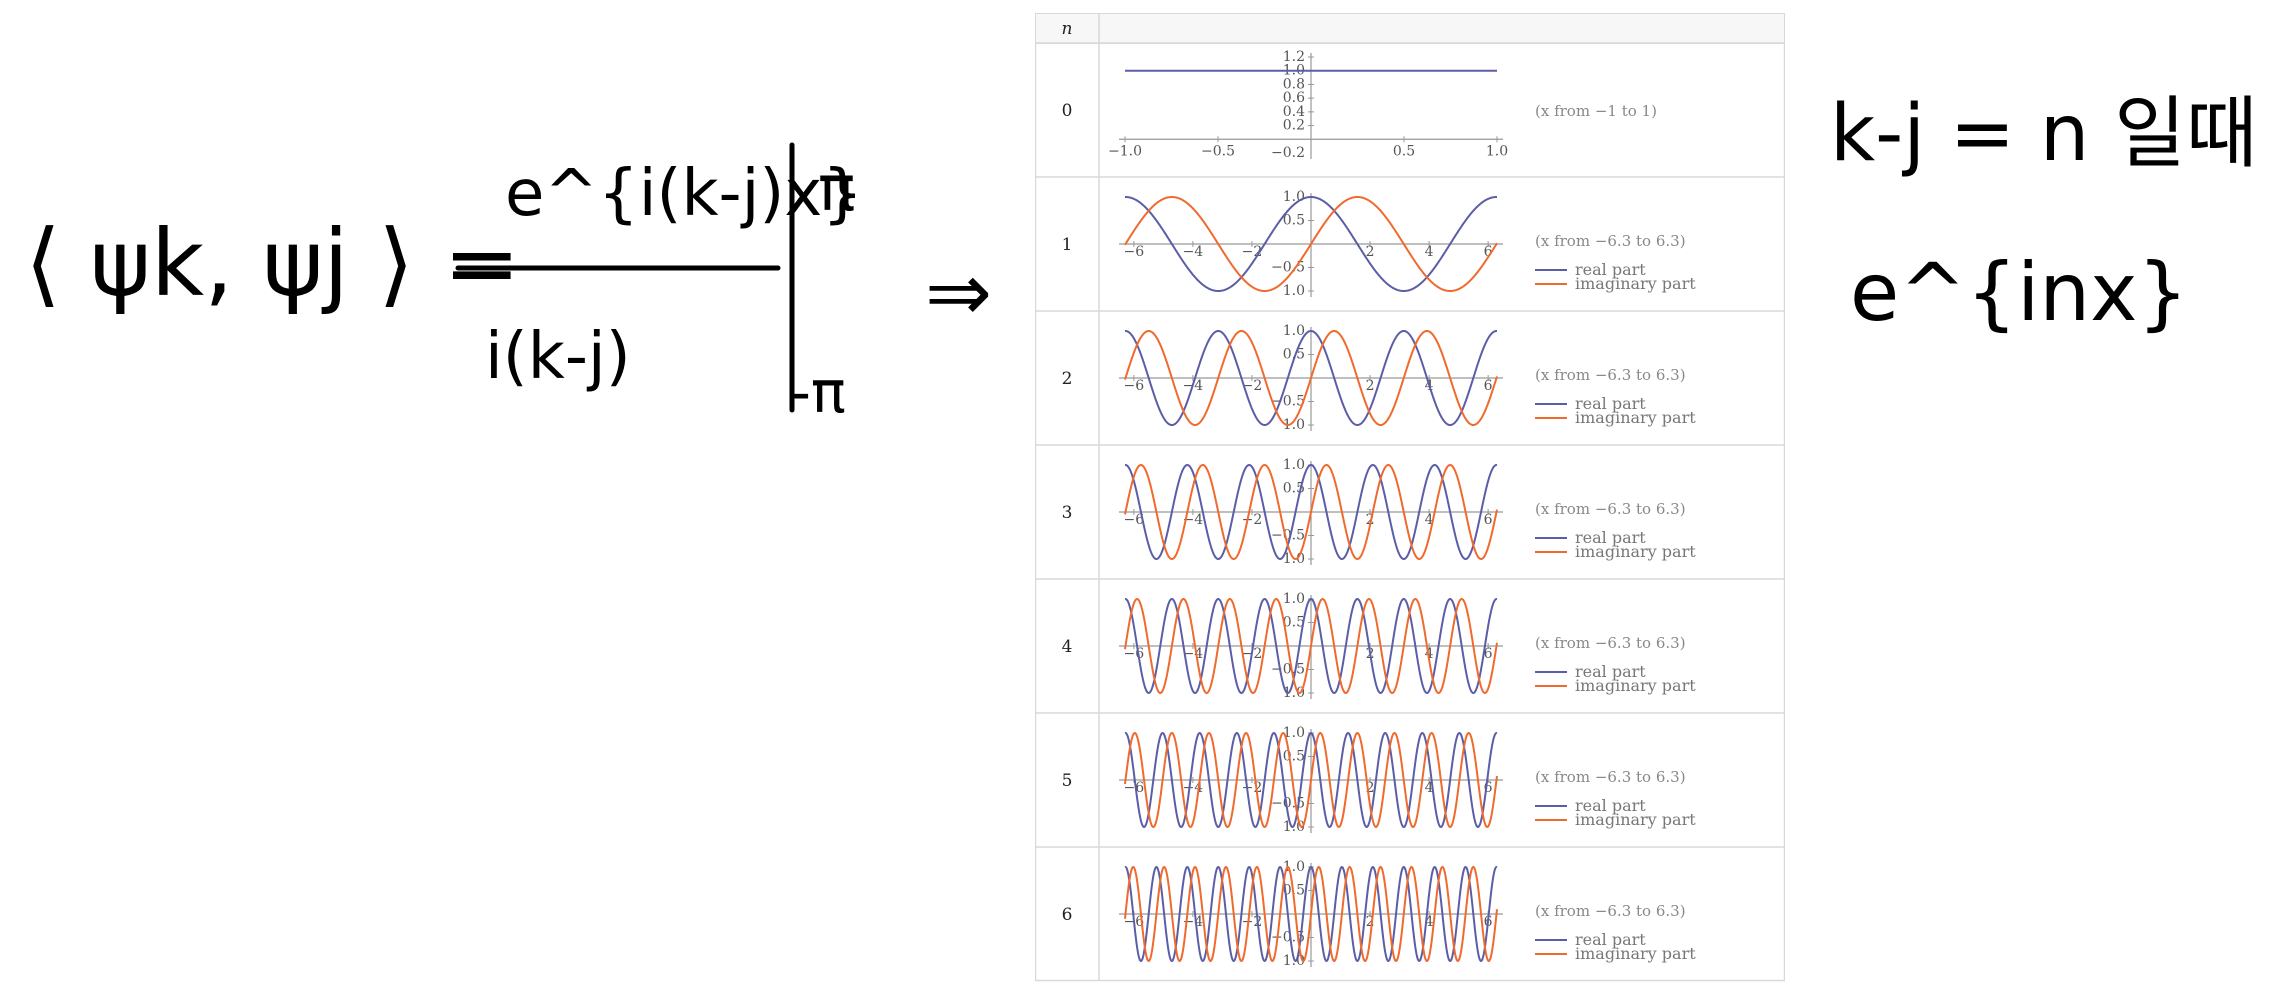 The width and height of the screenshot is (2271, 1000). What do you see at coordinates (558, 357) in the screenshot?
I see `fraction-denominator: i(k-j)` at bounding box center [558, 357].